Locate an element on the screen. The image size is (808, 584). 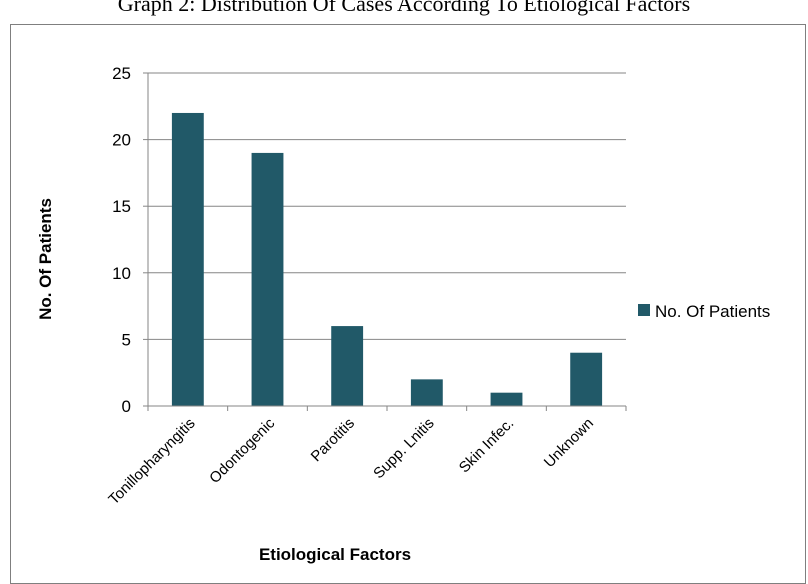
y-tick-label: 25 is located at coordinates (121, 73).